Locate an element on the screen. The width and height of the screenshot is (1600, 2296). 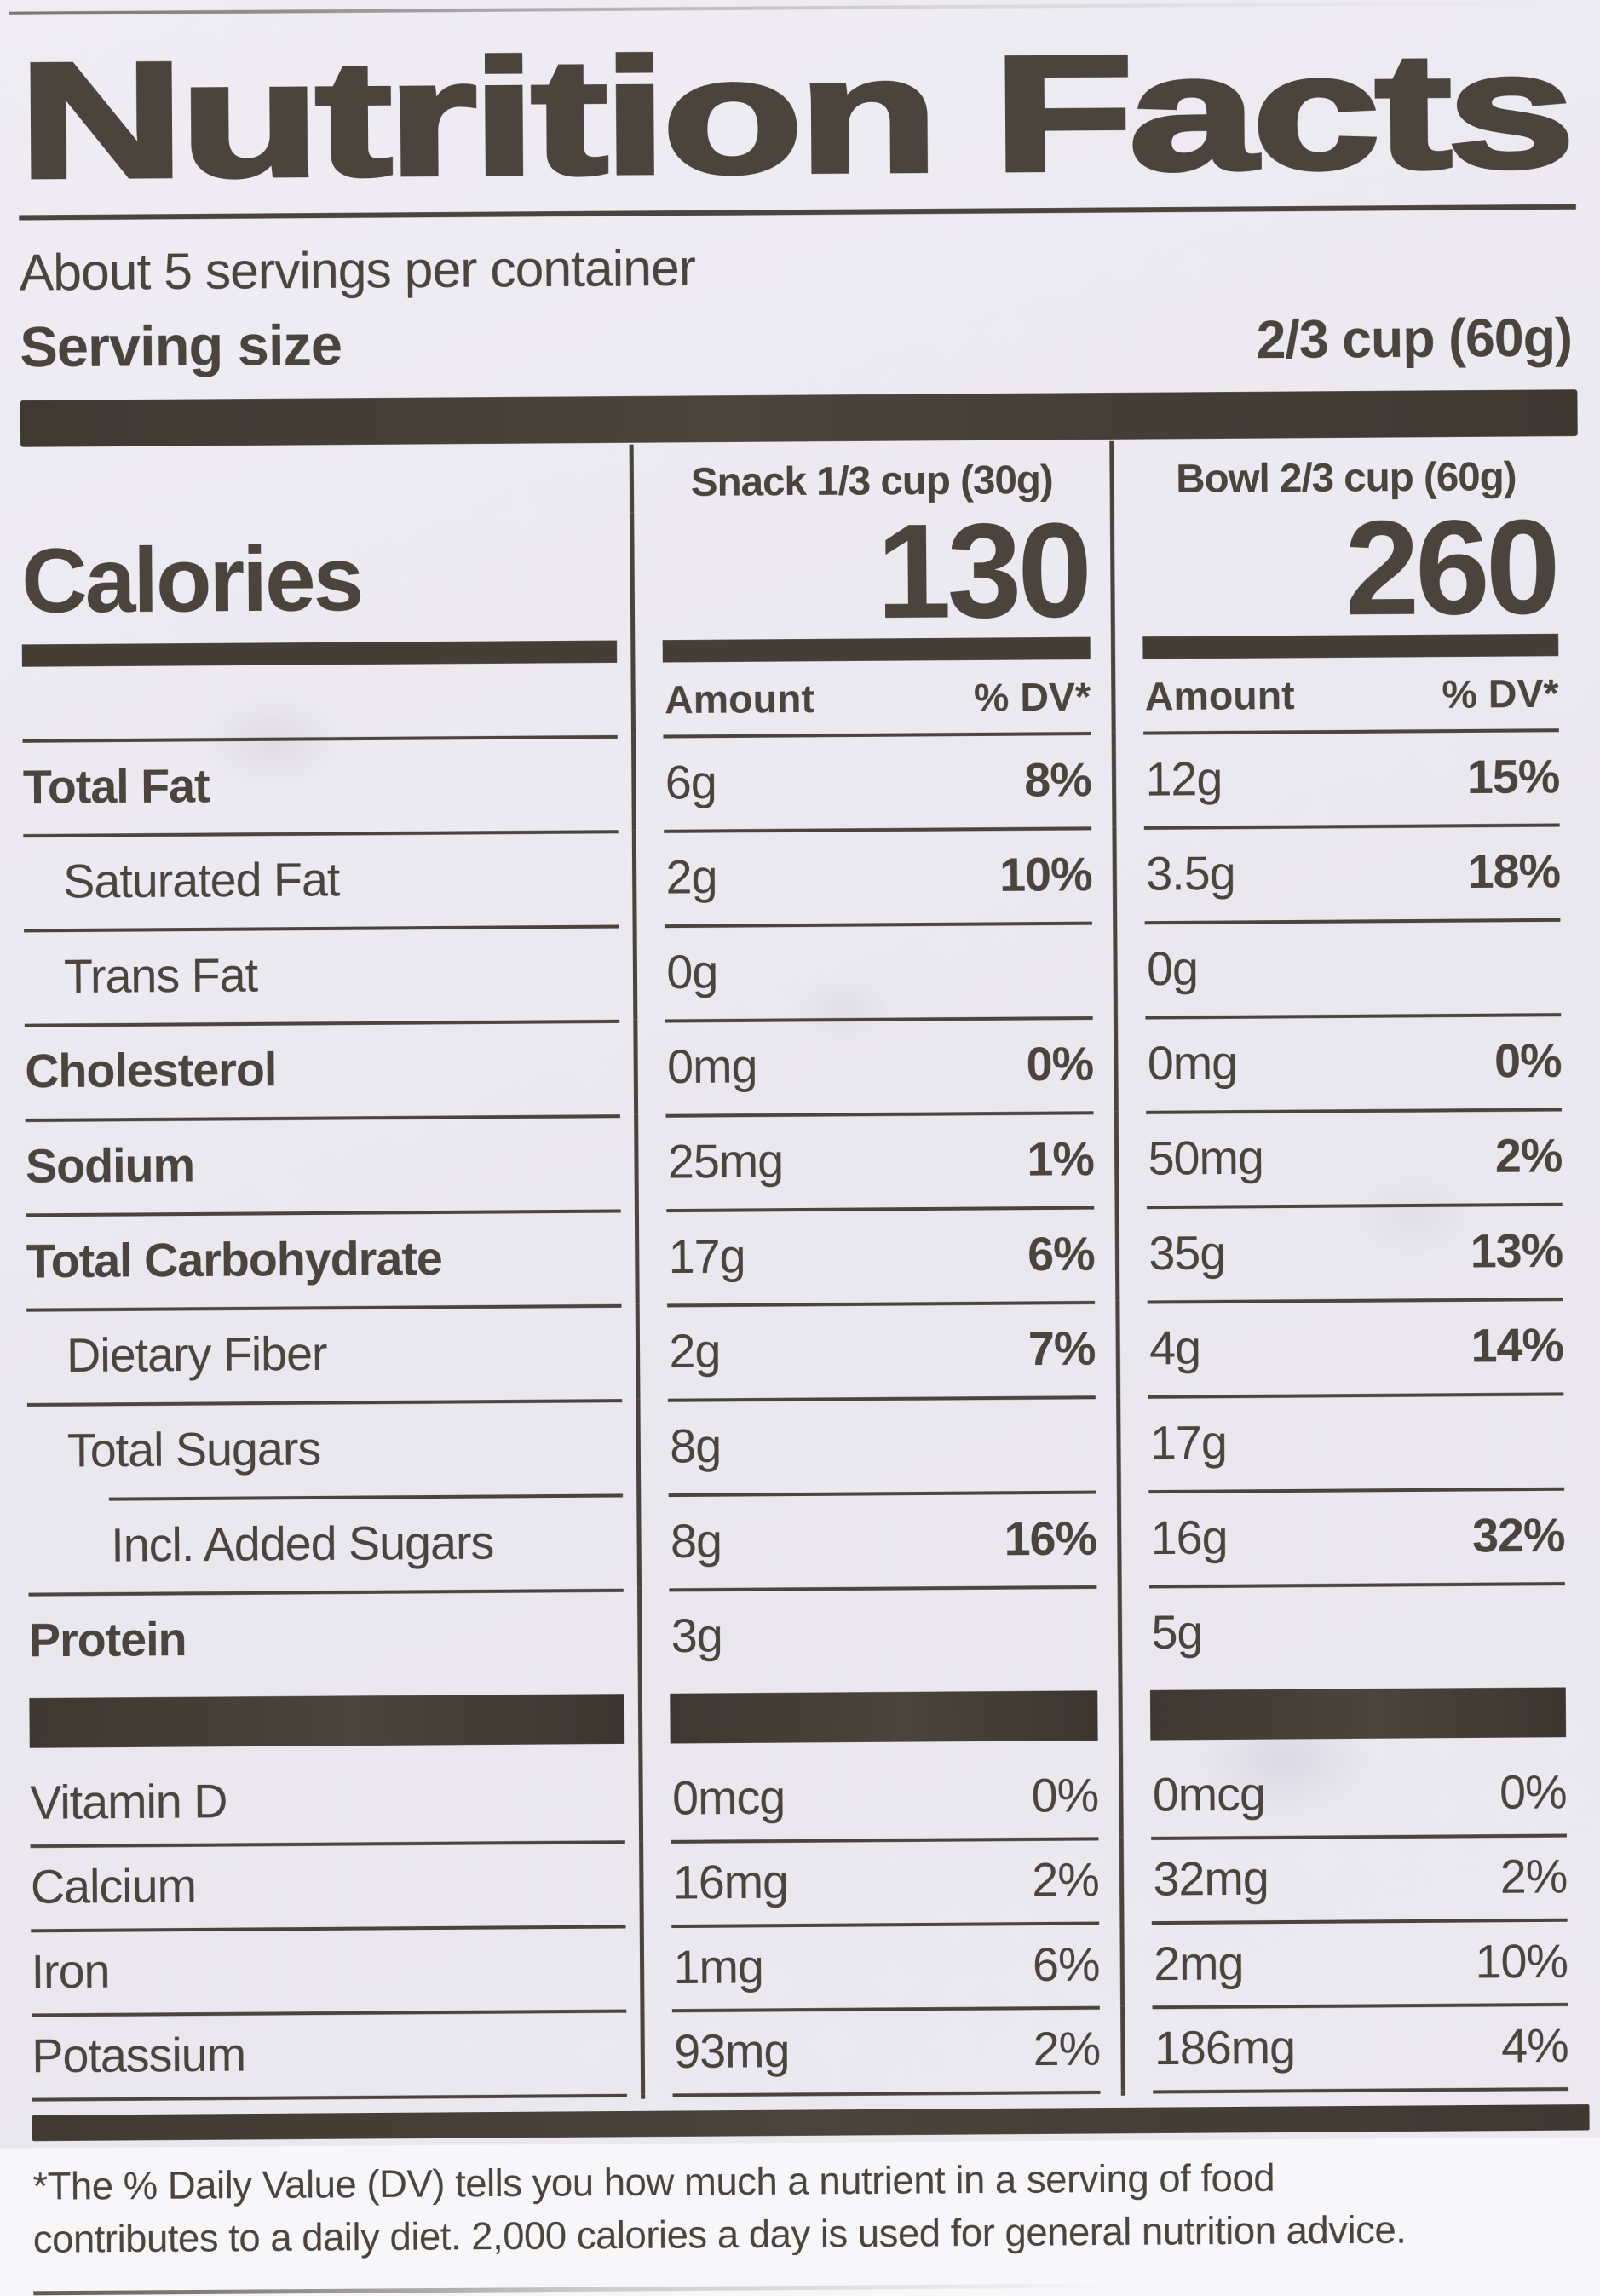
saturated-fat-snack: 2g 10% is located at coordinates (872, 875).